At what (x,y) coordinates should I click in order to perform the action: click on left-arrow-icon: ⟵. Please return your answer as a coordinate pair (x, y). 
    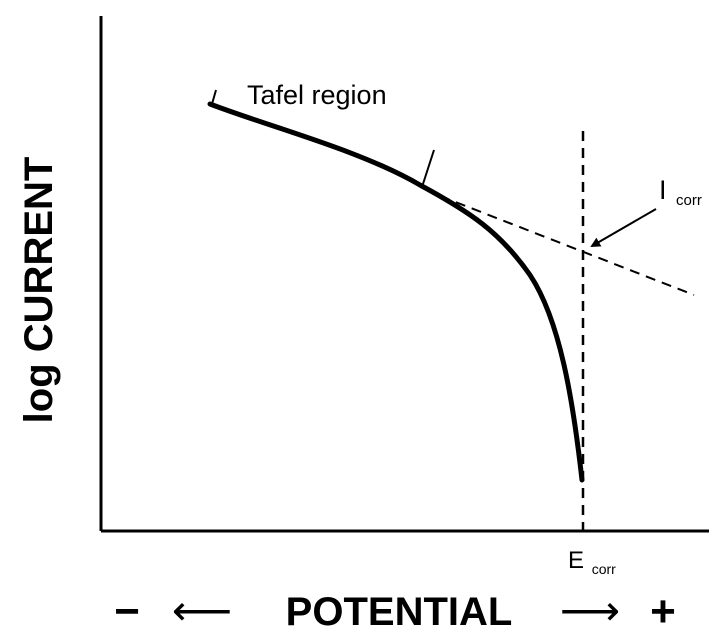
    Looking at the image, I should click on (202, 610).